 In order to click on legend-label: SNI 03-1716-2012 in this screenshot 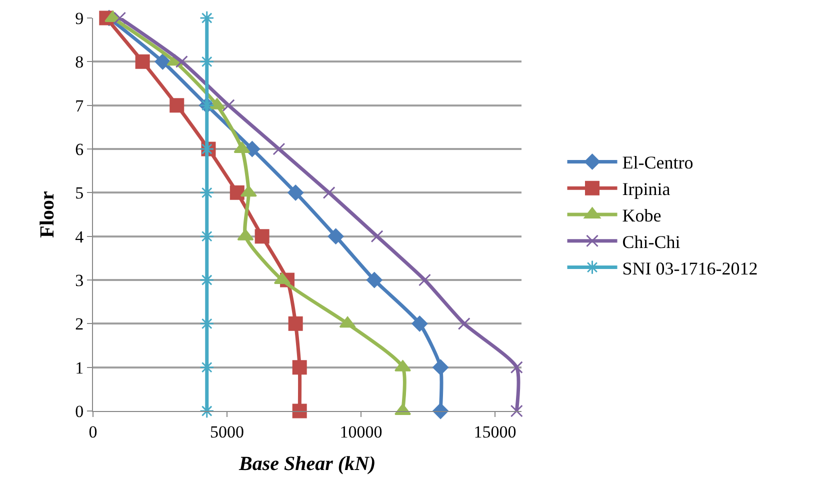, I will do `click(690, 268)`.